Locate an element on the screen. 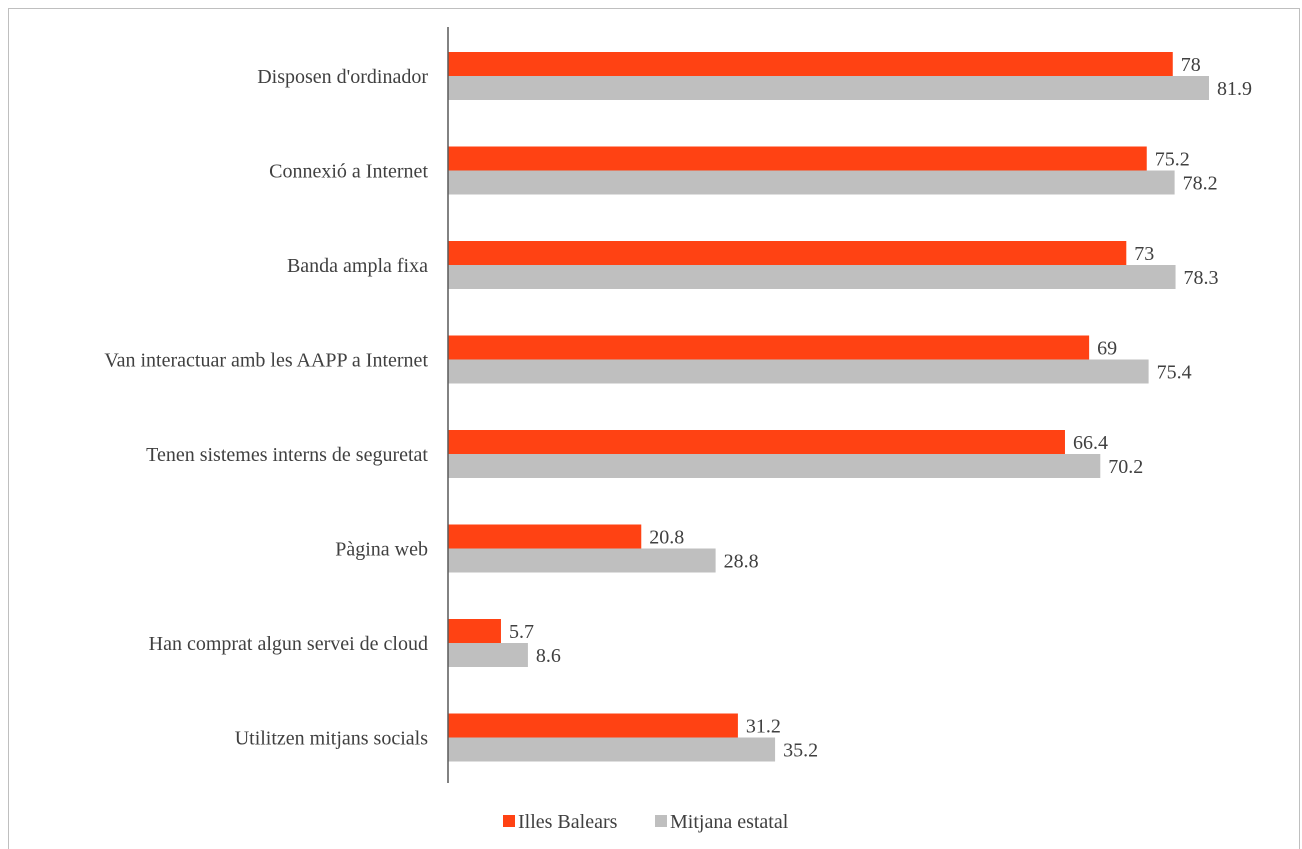 The image size is (1302, 849). category-label: Banda ampla fixa is located at coordinates (357, 266).